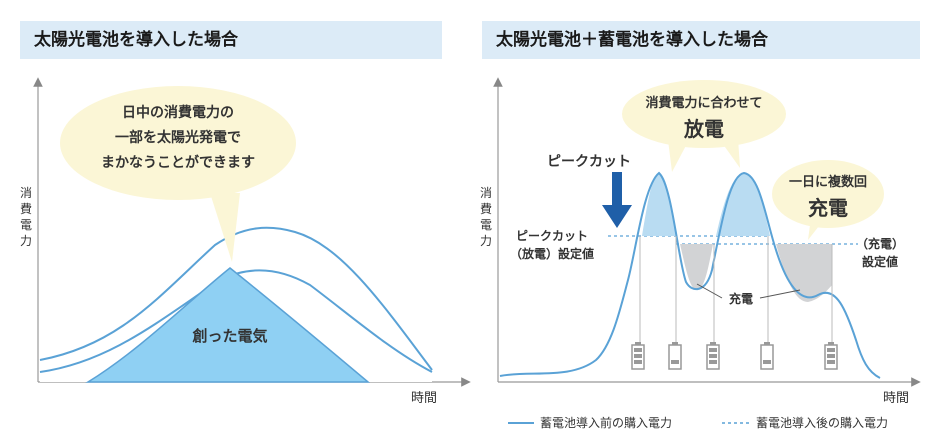 The image size is (940, 434). Describe the element at coordinates (424, 398) in the screenshot. I see `left-x-label: 時間` at that location.